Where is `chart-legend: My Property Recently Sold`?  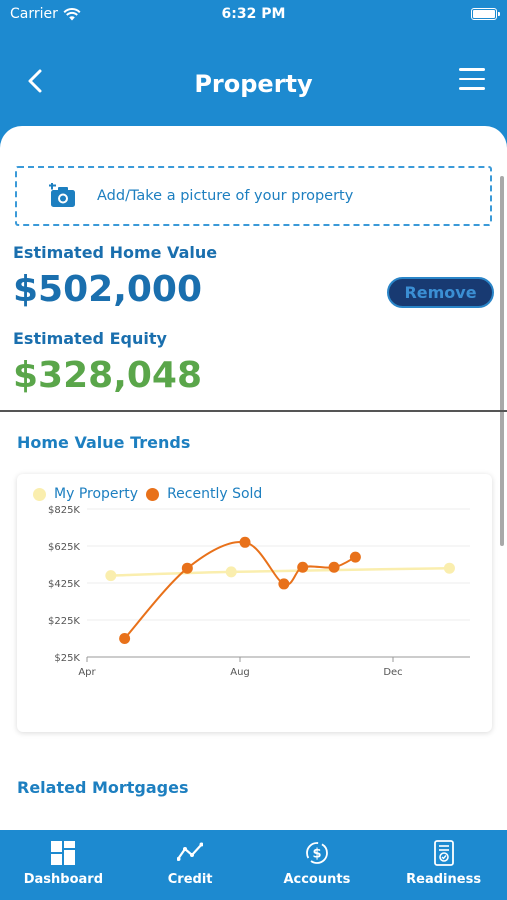 chart-legend: My Property Recently Sold is located at coordinates (151, 494).